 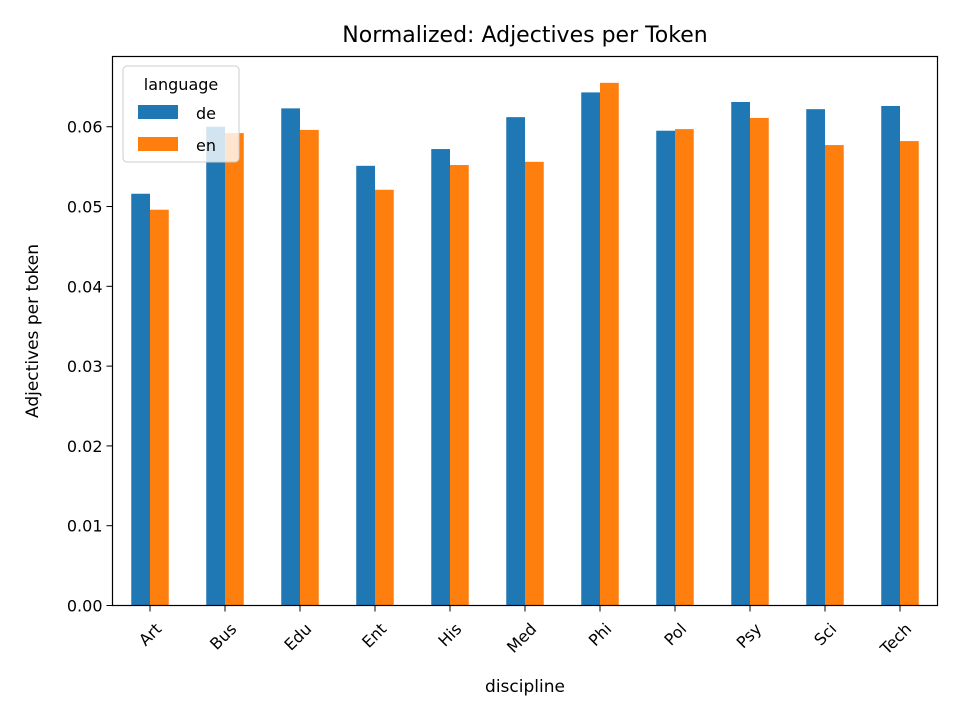 What do you see at coordinates (158, 112) in the screenshot?
I see `legend-swatch-de` at bounding box center [158, 112].